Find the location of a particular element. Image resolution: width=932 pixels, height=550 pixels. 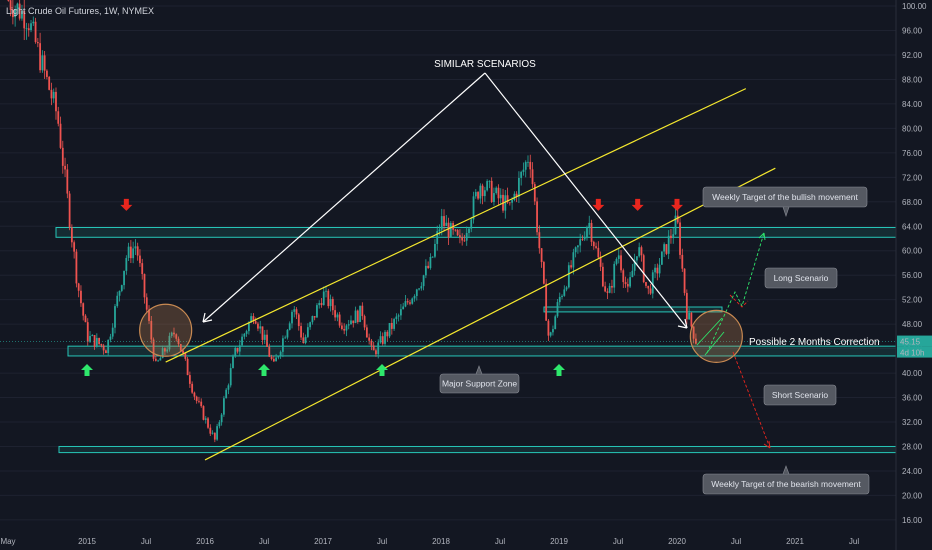

zone-resistance is located at coordinates (476, 232).